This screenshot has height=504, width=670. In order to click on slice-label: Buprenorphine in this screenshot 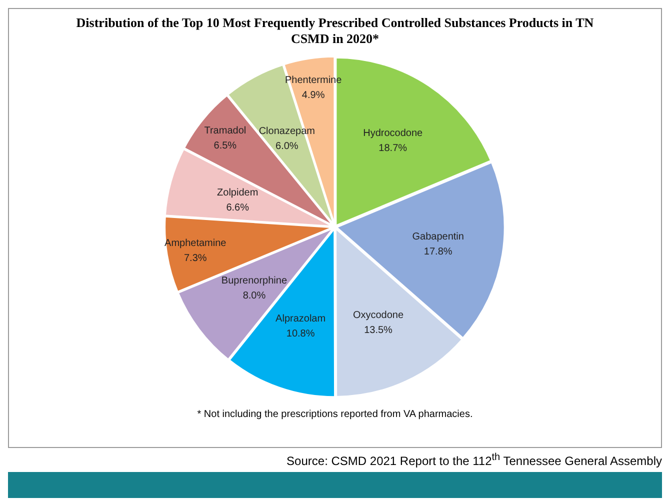, I will do `click(254, 281)`.